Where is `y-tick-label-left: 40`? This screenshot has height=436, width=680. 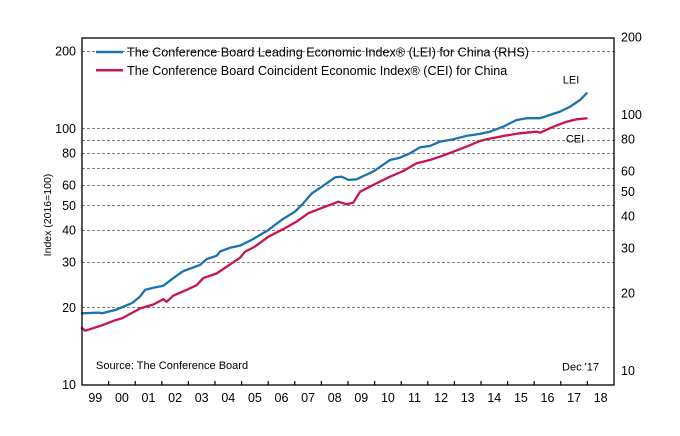
y-tick-label-left: 40 is located at coordinates (69, 231).